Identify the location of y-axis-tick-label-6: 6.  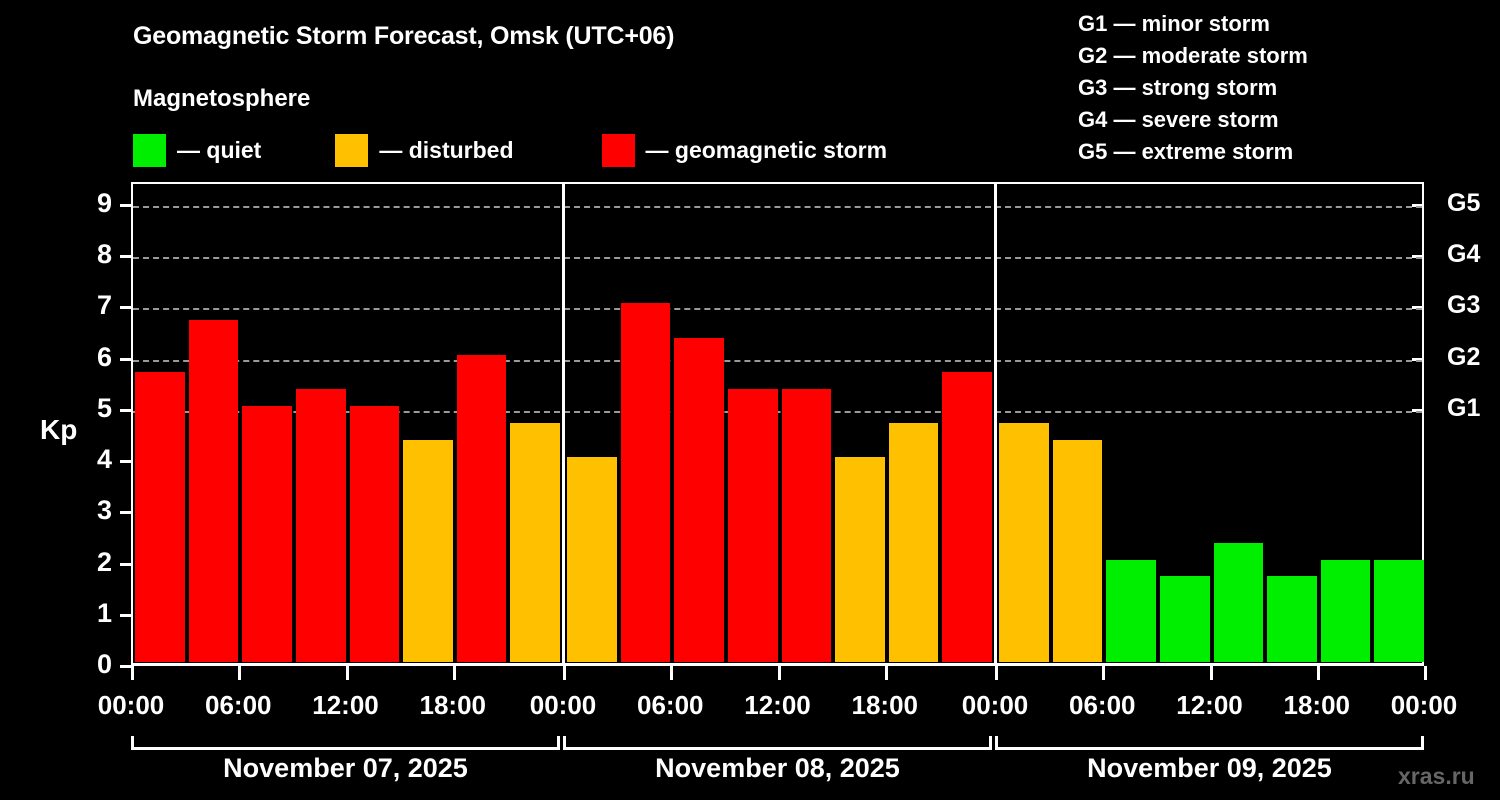
(104, 356).